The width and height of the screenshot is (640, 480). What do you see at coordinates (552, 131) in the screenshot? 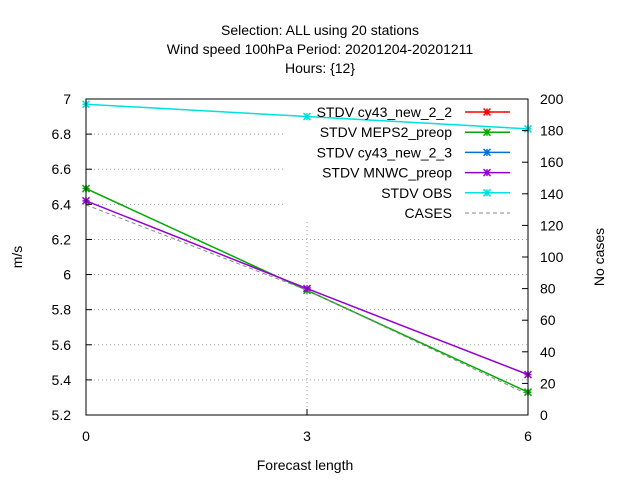
I see `y2-tick-label: 180` at bounding box center [552, 131].